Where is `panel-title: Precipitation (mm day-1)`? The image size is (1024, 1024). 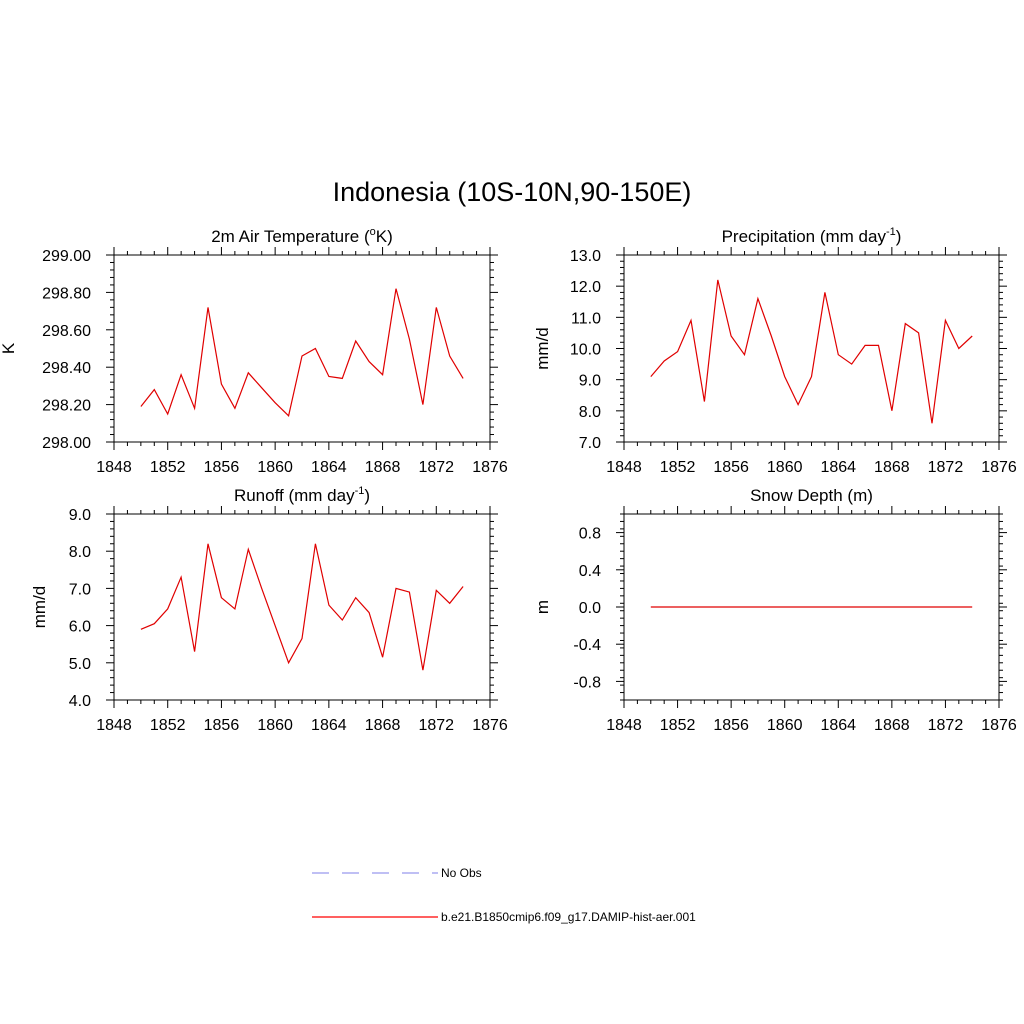
panel-title: Precipitation (mm day-1) is located at coordinates (812, 236).